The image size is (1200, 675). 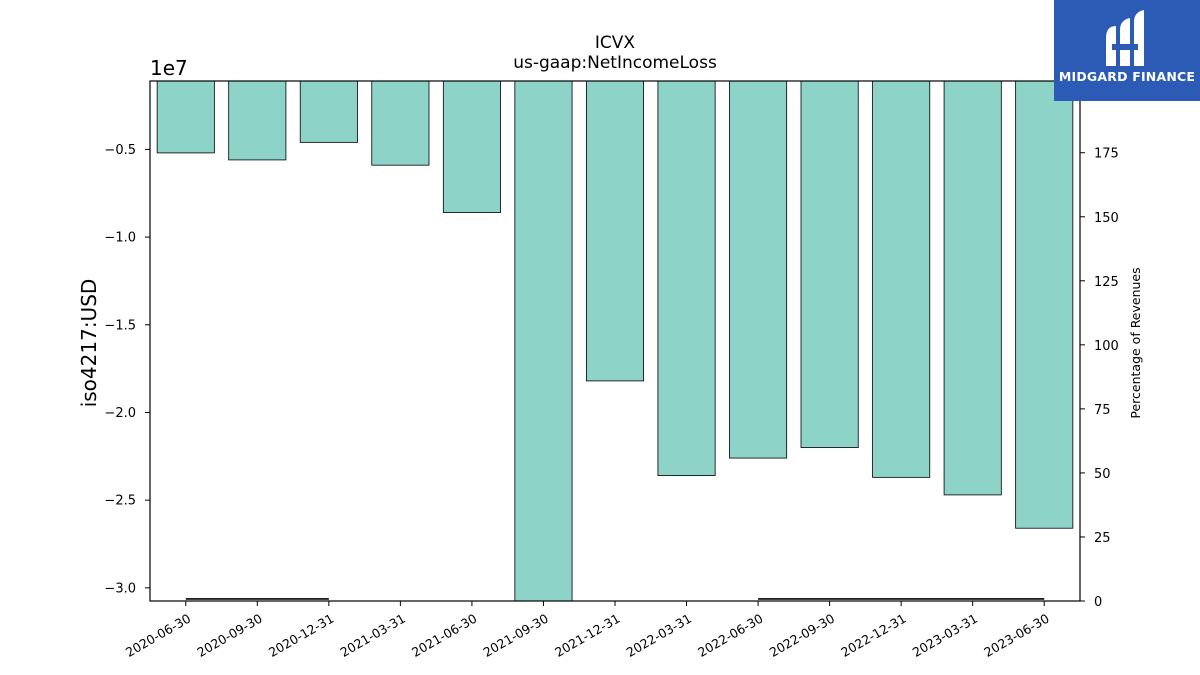 What do you see at coordinates (120, 413) in the screenshot?
I see `y-tick-label: −2.0` at bounding box center [120, 413].